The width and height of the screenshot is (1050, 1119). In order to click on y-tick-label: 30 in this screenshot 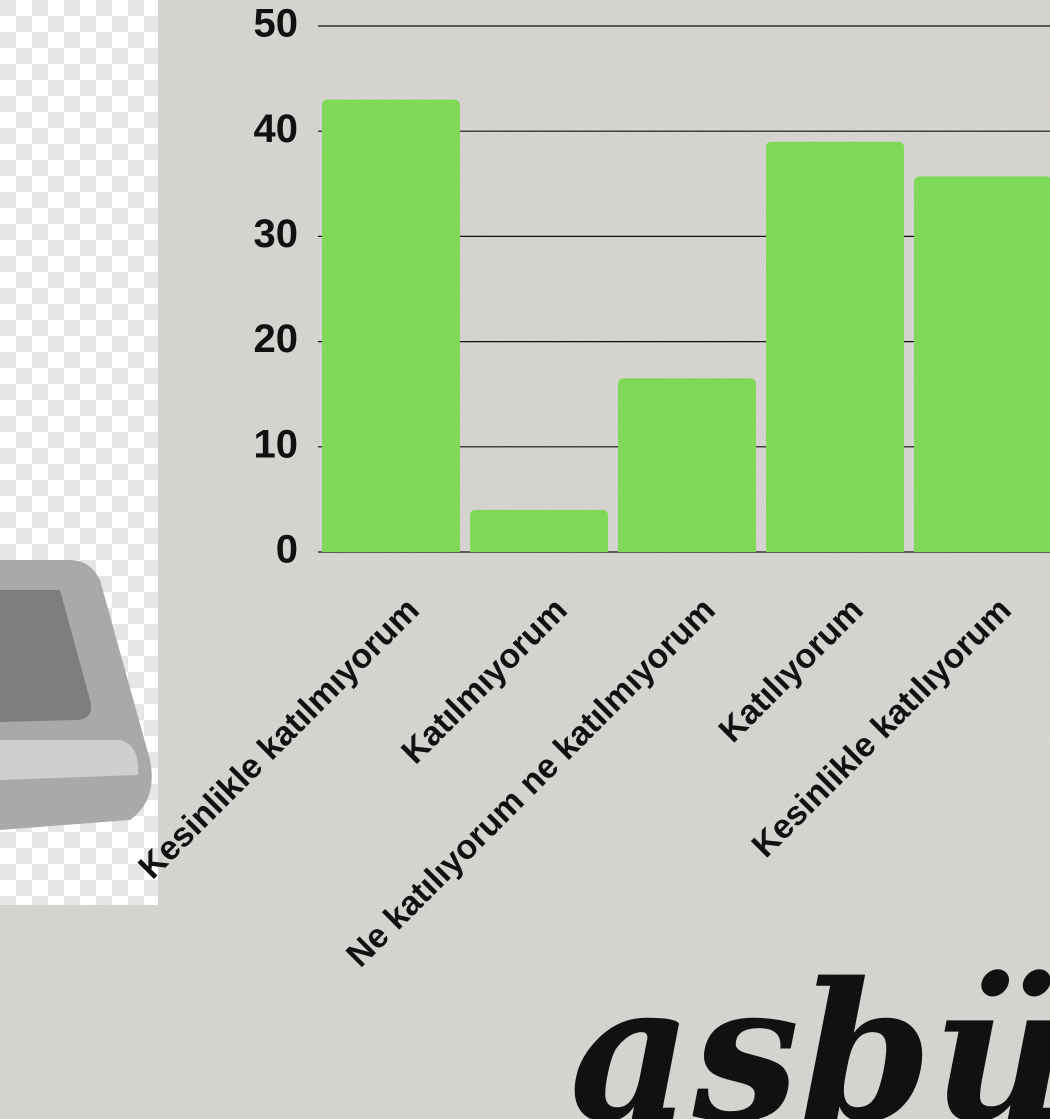, I will do `click(276, 234)`.